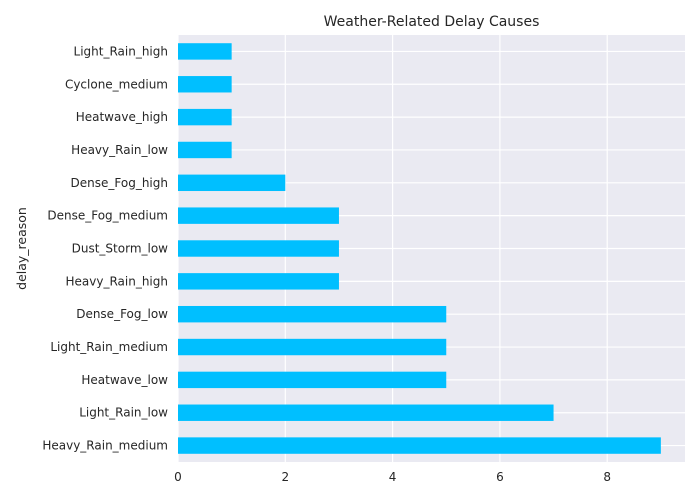  Describe the element at coordinates (258, 248) in the screenshot. I see `bar-dust-storm-low` at that location.